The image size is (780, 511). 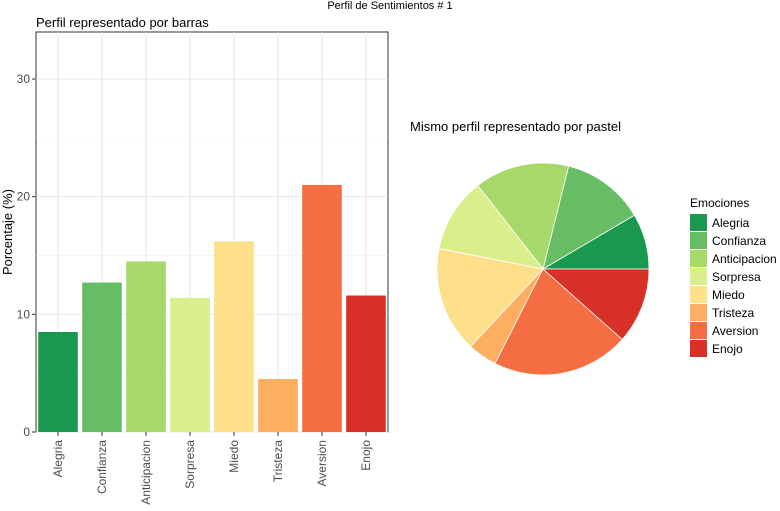 I want to click on legend-label-anticipacion: Anticipacion, so click(x=744, y=259).